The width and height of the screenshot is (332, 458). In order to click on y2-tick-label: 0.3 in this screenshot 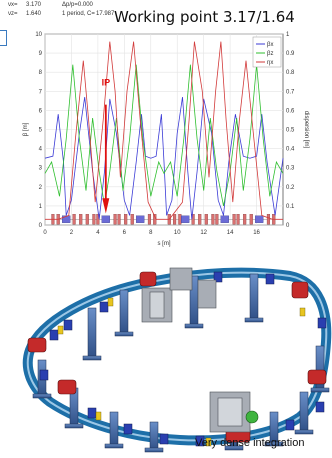, I will do `click(290, 169)`.